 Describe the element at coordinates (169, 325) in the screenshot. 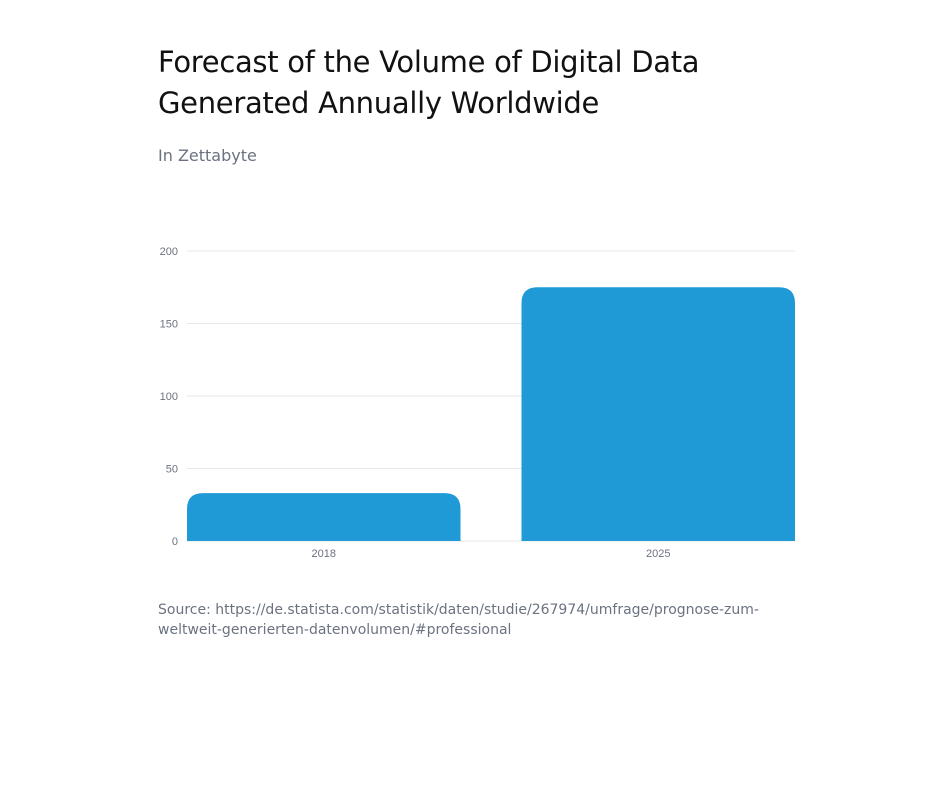

I see `y-tick-label: 150` at that location.